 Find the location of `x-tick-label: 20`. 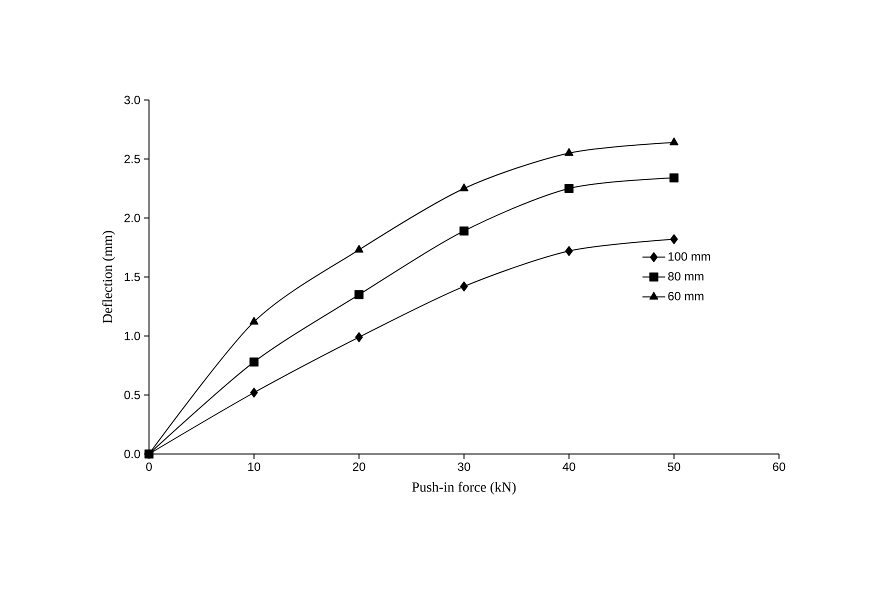

x-tick-label: 20 is located at coordinates (359, 466).